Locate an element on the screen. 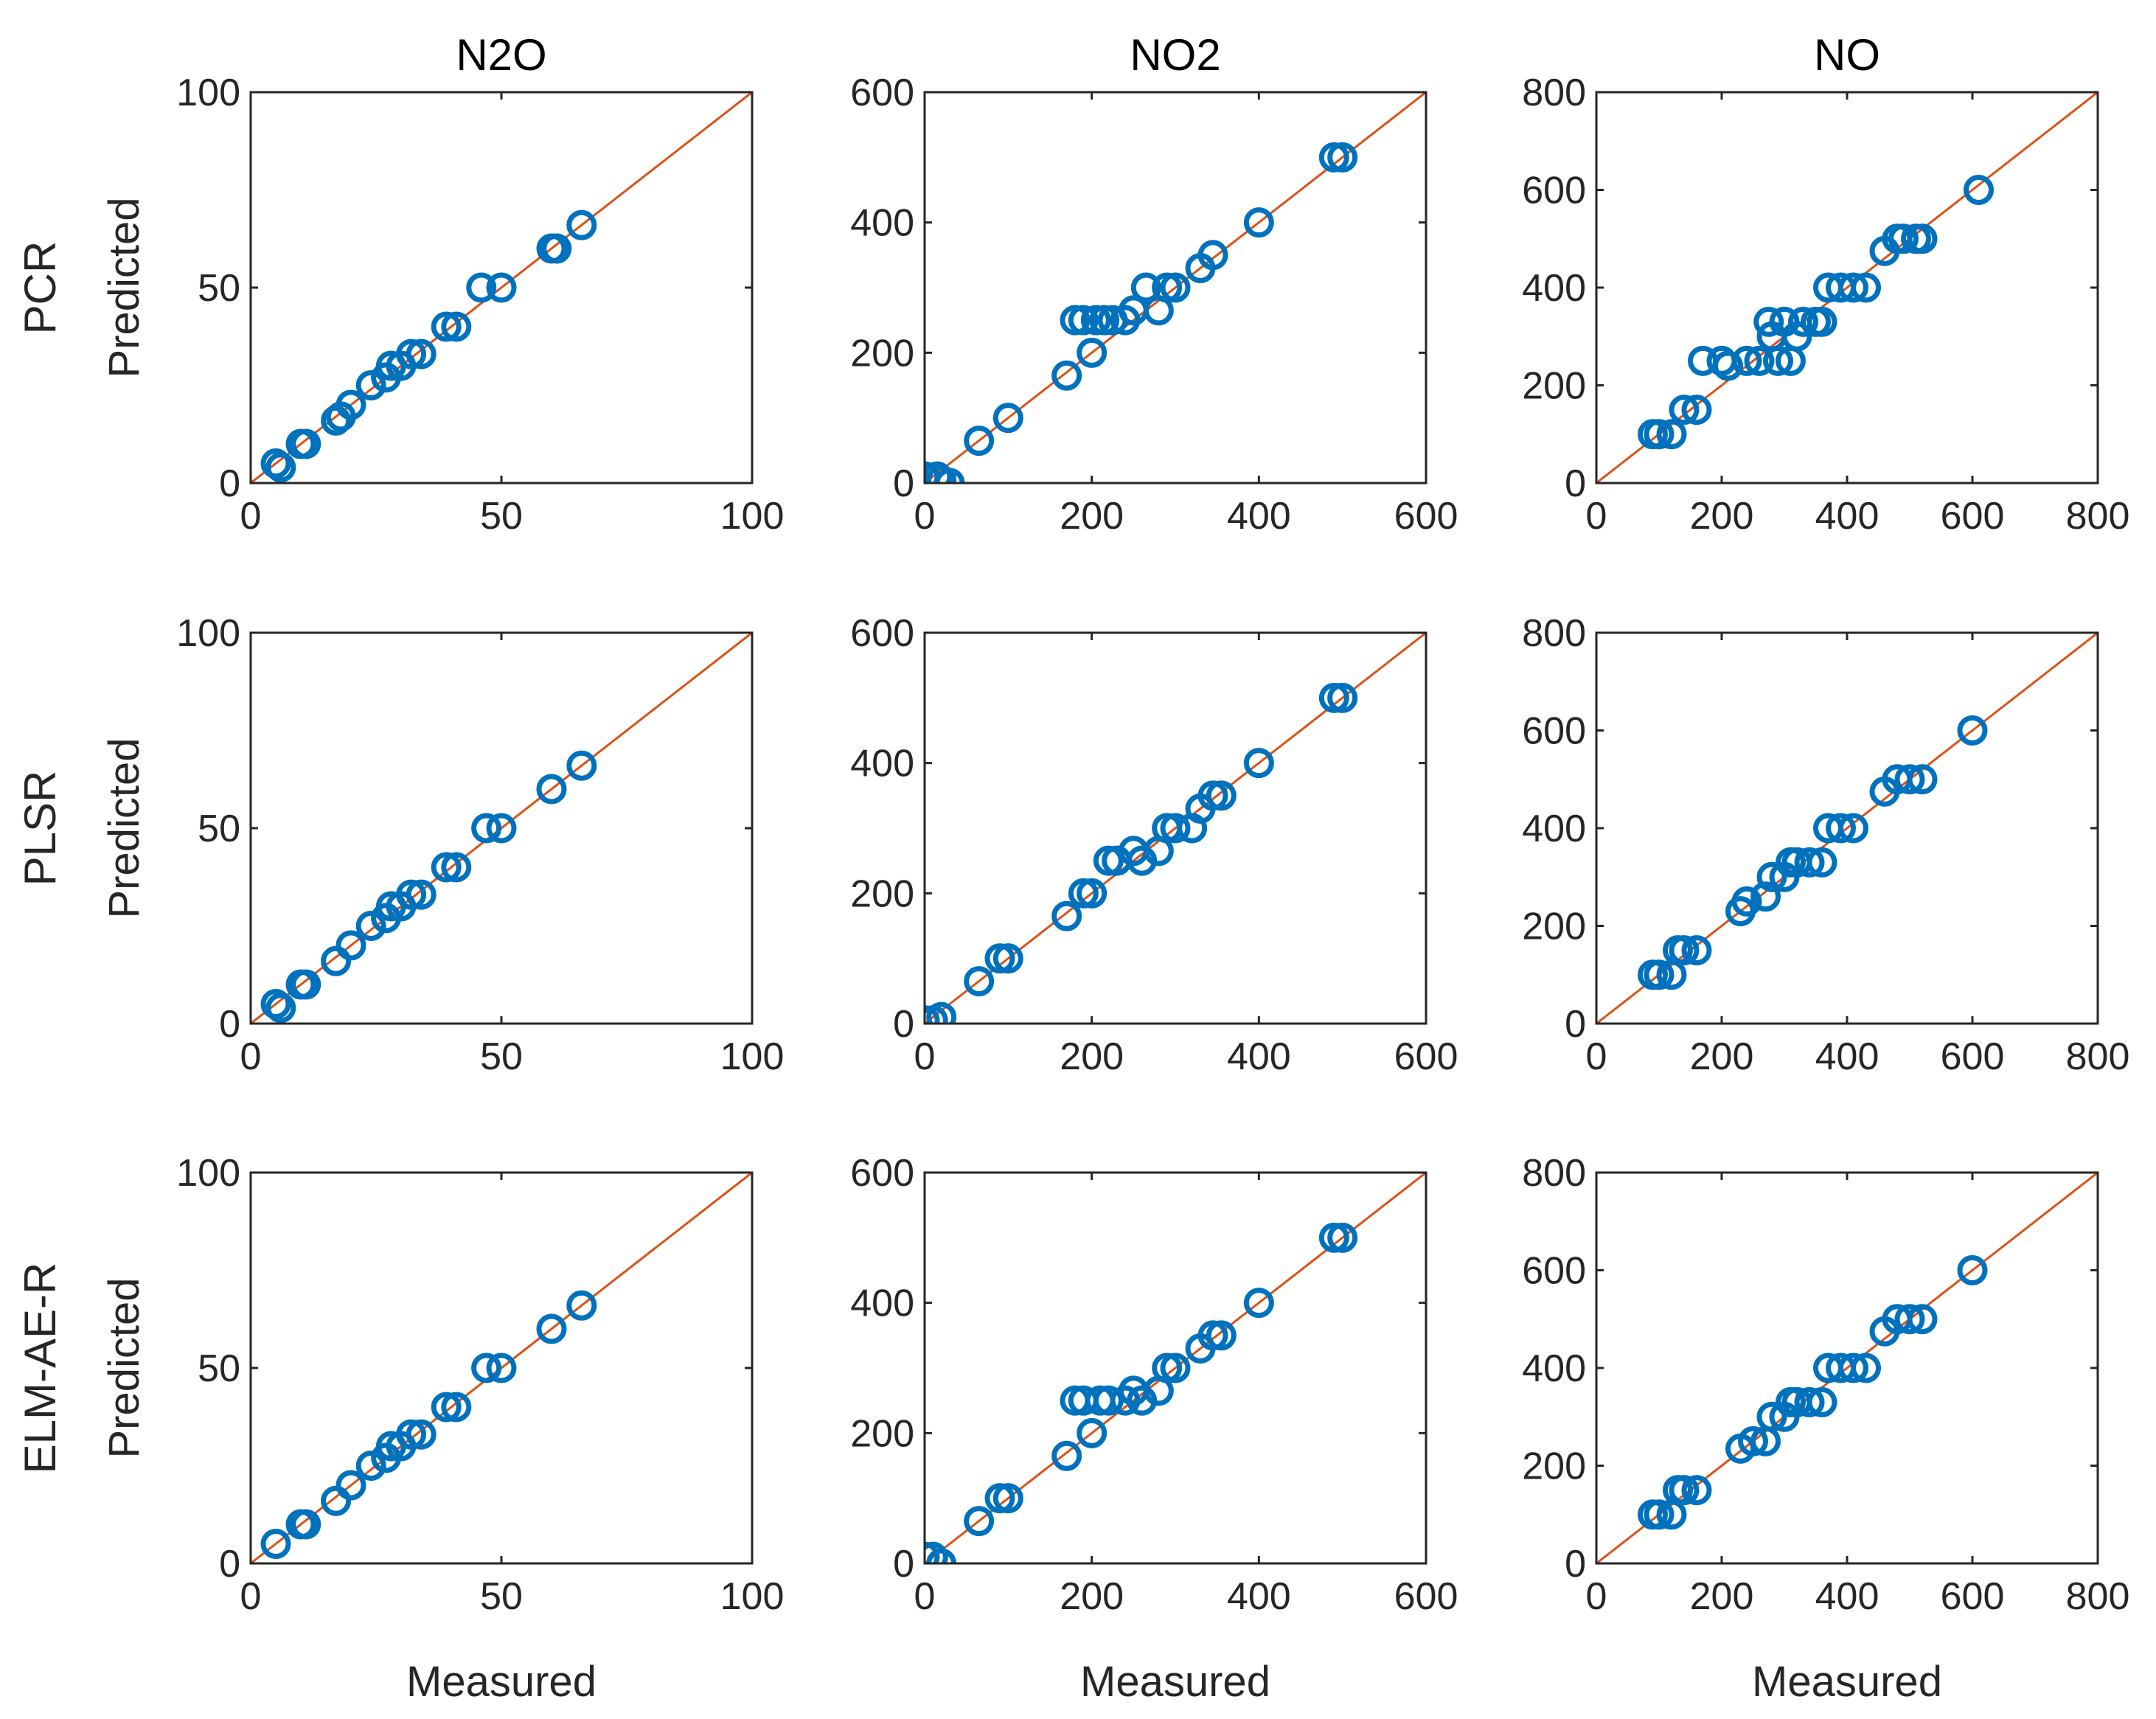  y-tick-label: 200 is located at coordinates (1554, 386).